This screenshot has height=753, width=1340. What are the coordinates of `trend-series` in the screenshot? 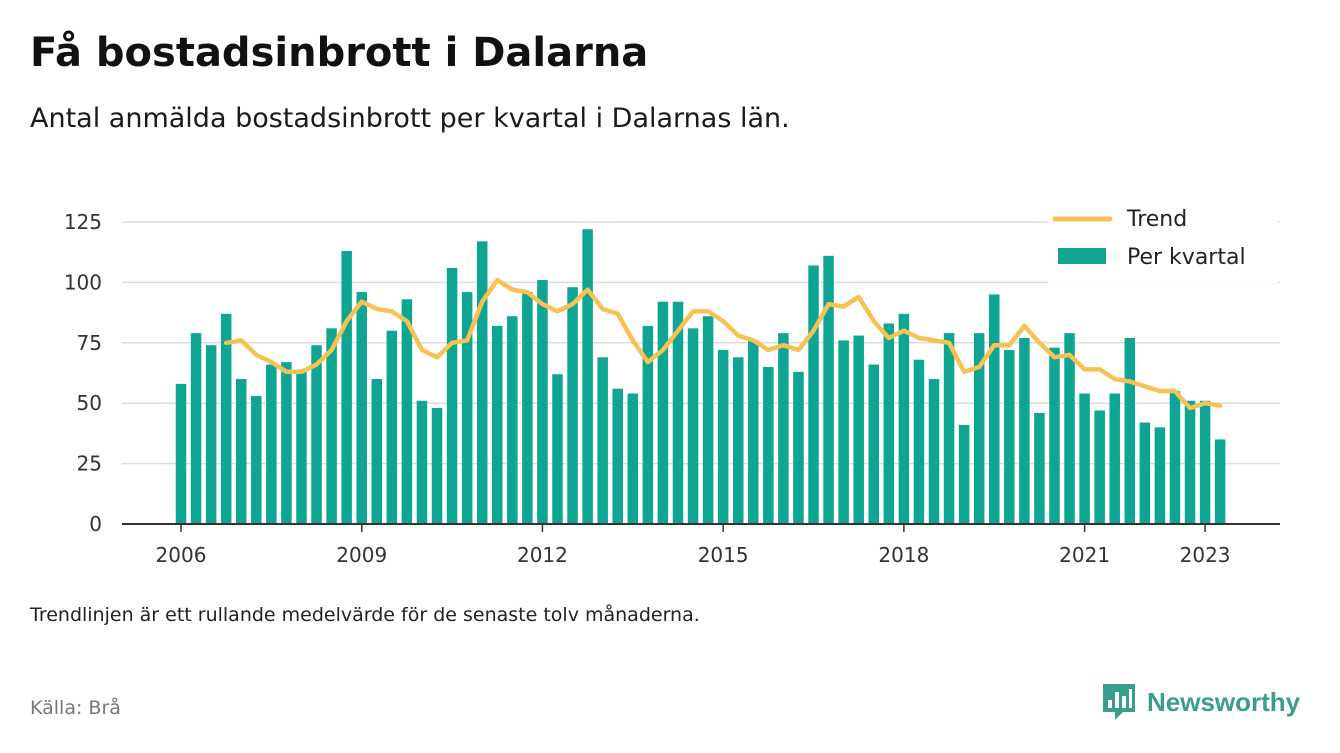 It's located at (723, 344).